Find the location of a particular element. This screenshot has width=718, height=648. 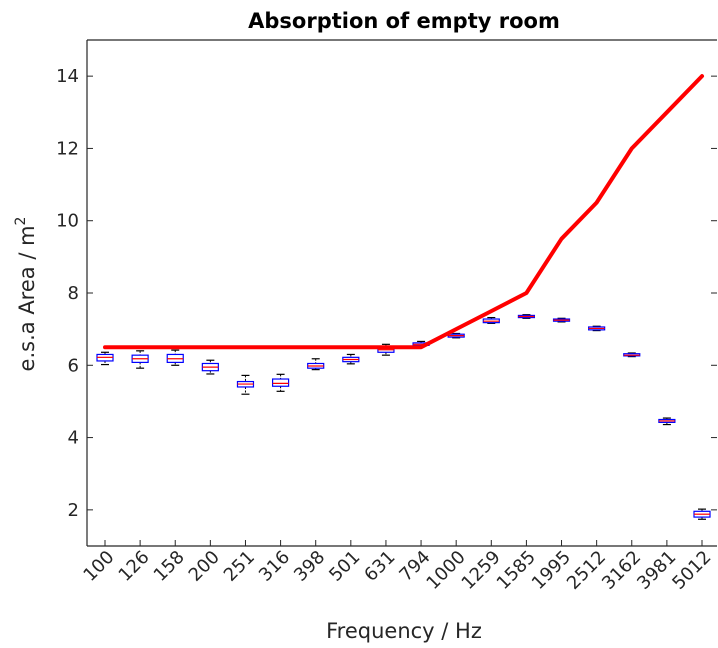

x-tick-label: 200 is located at coordinates (204, 566).